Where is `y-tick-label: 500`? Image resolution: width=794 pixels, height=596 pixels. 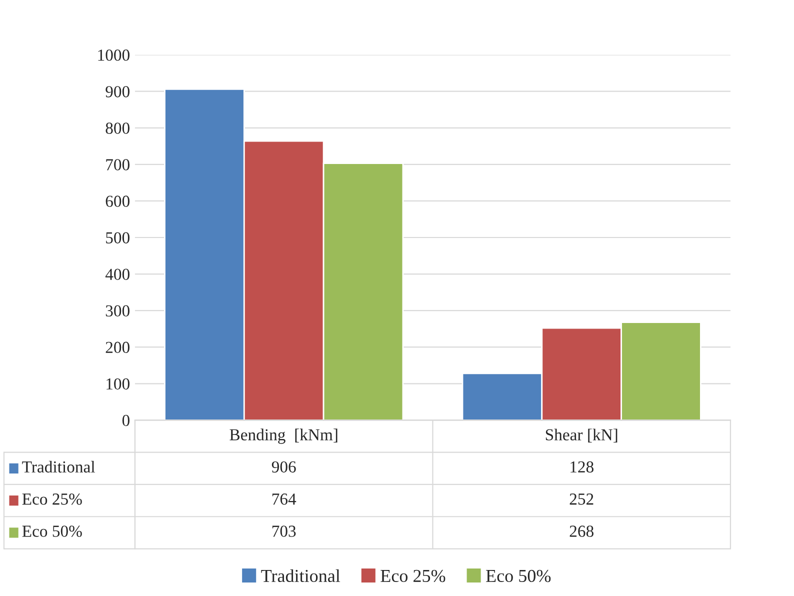 y-tick-label: 500 is located at coordinates (118, 238).